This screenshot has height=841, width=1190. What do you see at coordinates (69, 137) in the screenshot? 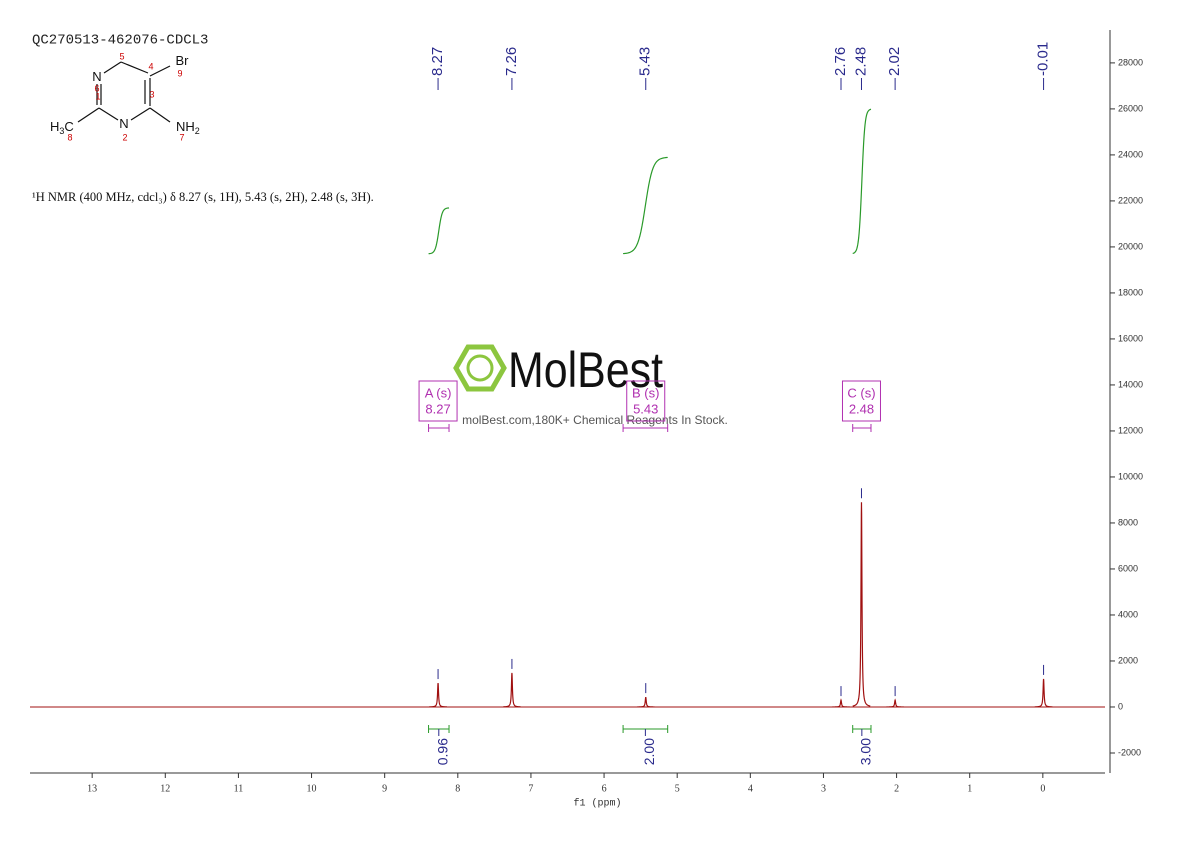
I see `atom-number: 8` at bounding box center [69, 137].